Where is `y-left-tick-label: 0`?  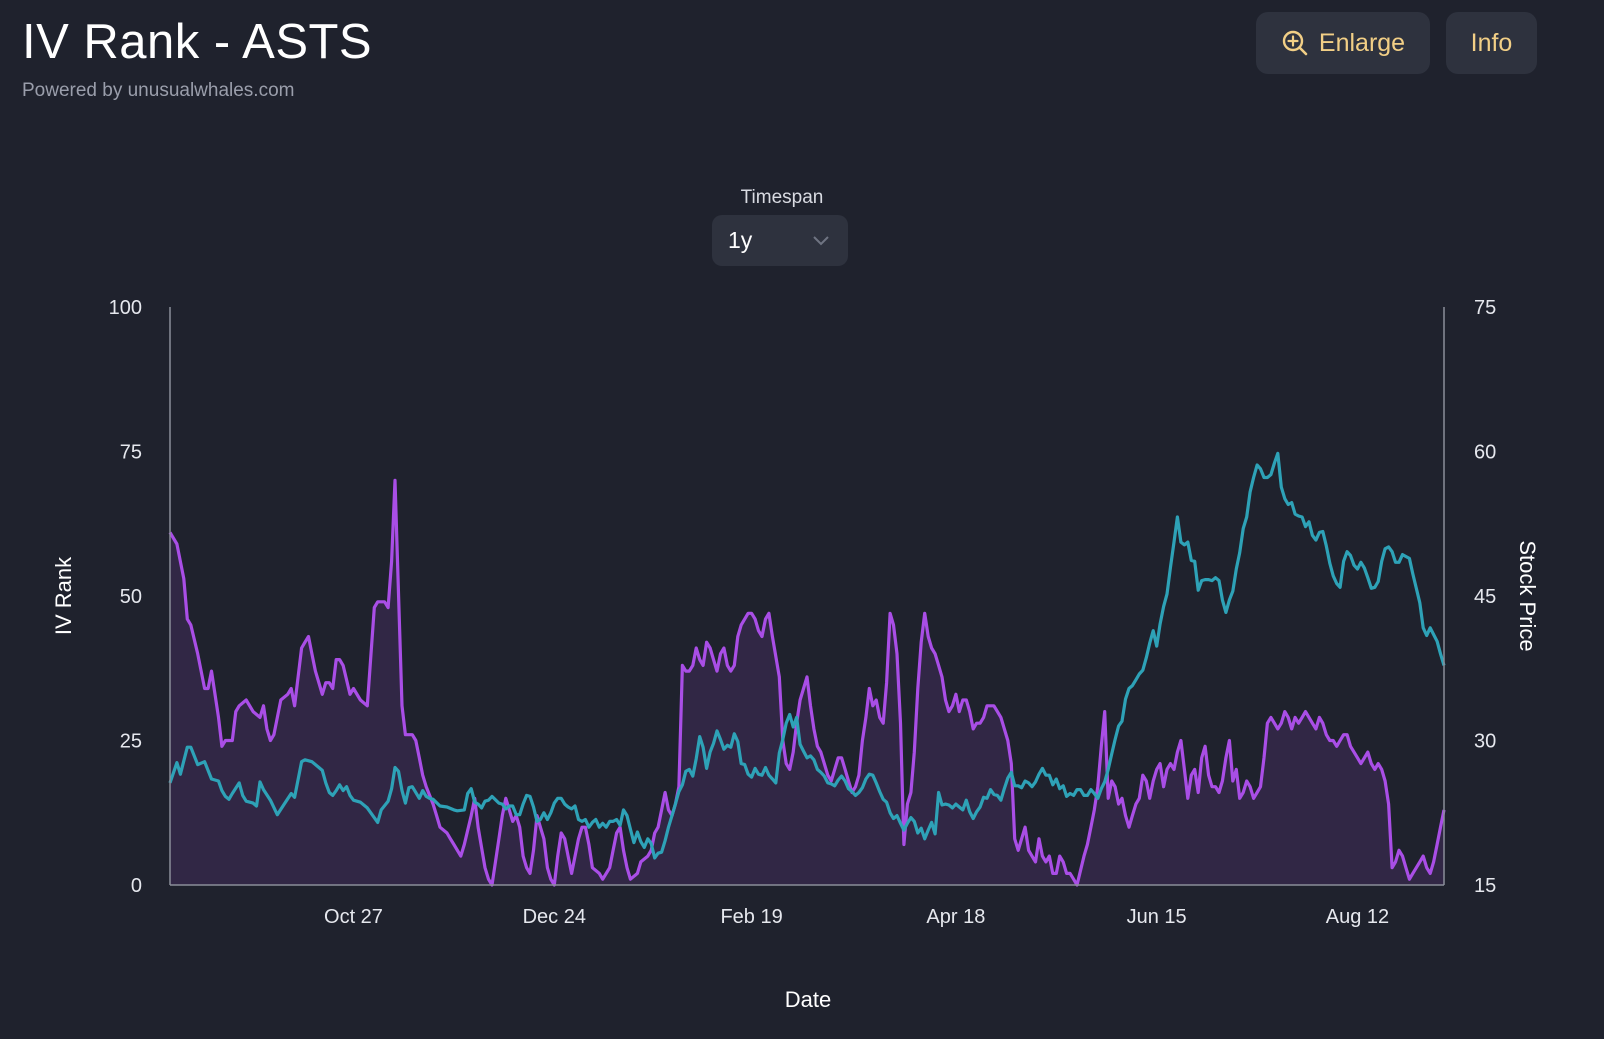 y-left-tick-label: 0 is located at coordinates (136, 886).